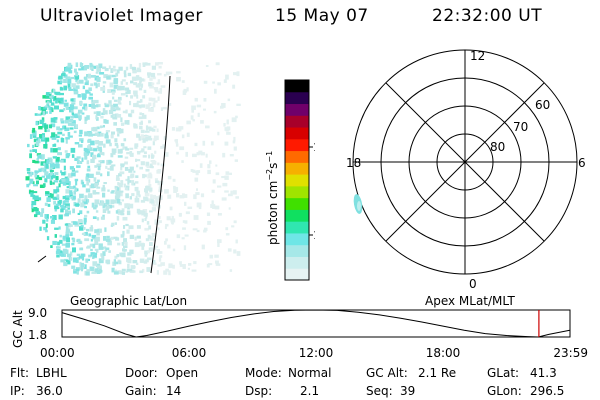 Image resolution: width=600 pixels, height=400 pixels. What do you see at coordinates (121, 16) in the screenshot?
I see `instrument-title: Ultraviolet Imager` at bounding box center [121, 16].